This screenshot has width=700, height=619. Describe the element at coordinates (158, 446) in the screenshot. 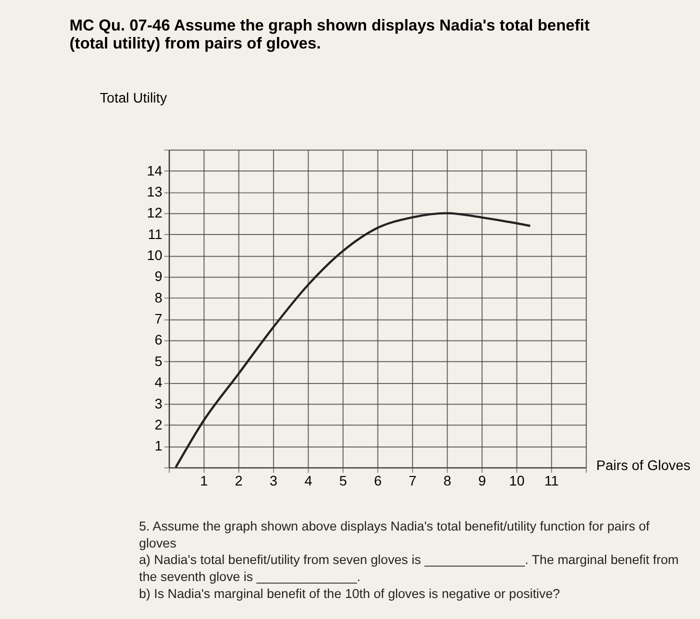

I see `y-tick-label: 1` at that location.